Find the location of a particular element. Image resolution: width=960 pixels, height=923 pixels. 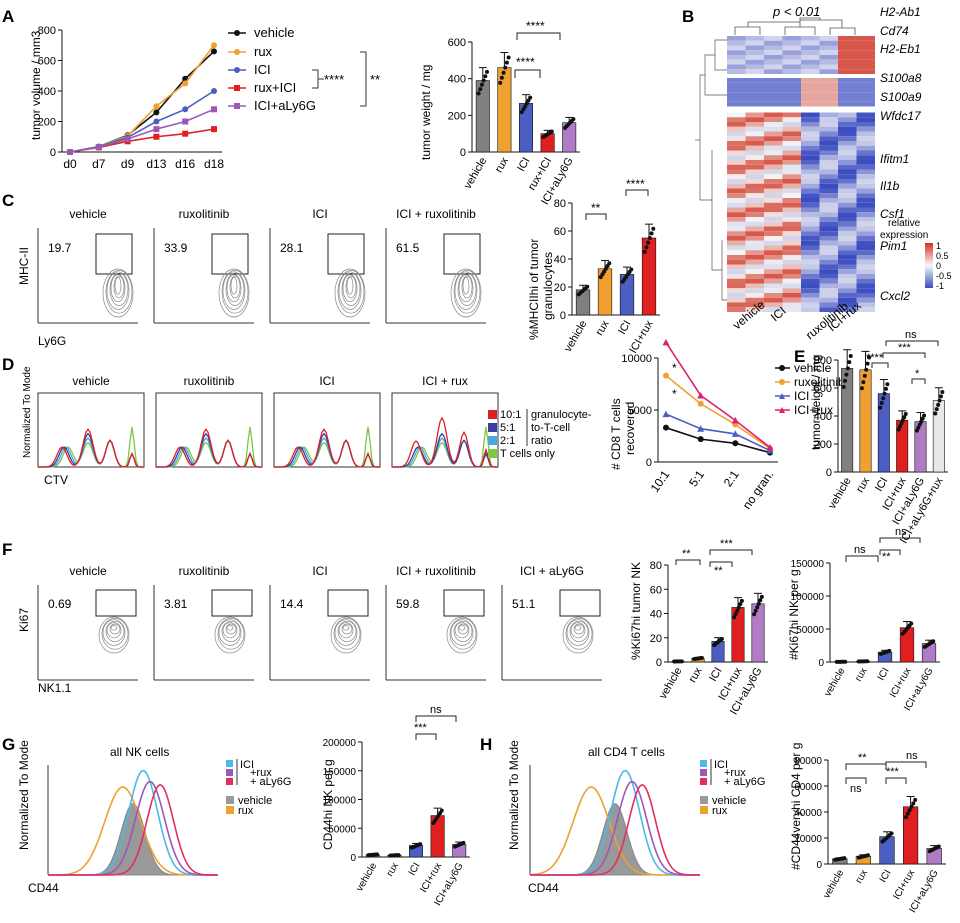

hist-line is located at coordinates (90, 448).